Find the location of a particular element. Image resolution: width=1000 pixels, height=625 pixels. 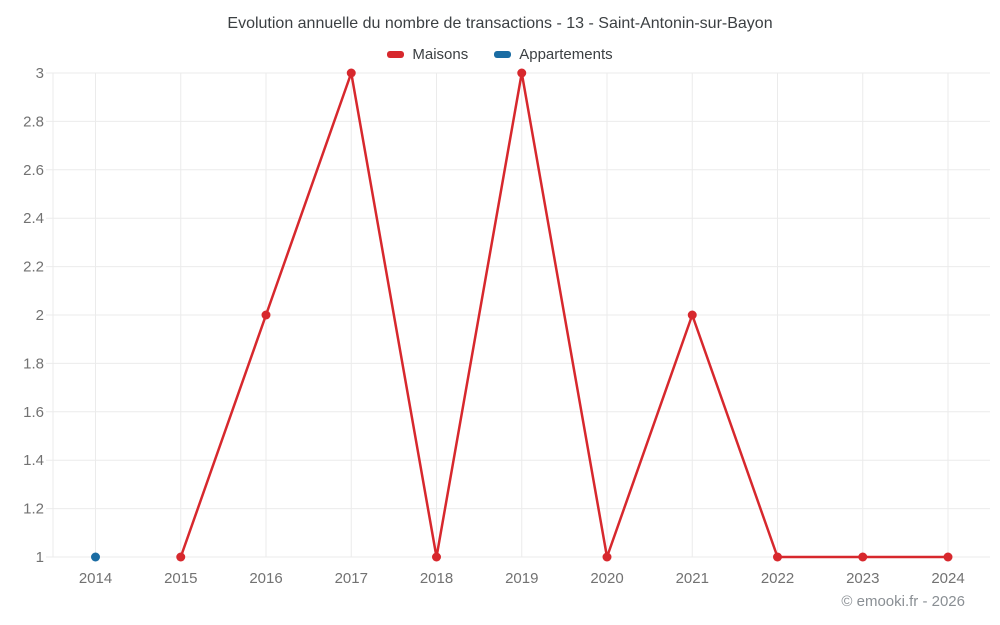

y-tick-label: 1.2 is located at coordinates (33, 509).